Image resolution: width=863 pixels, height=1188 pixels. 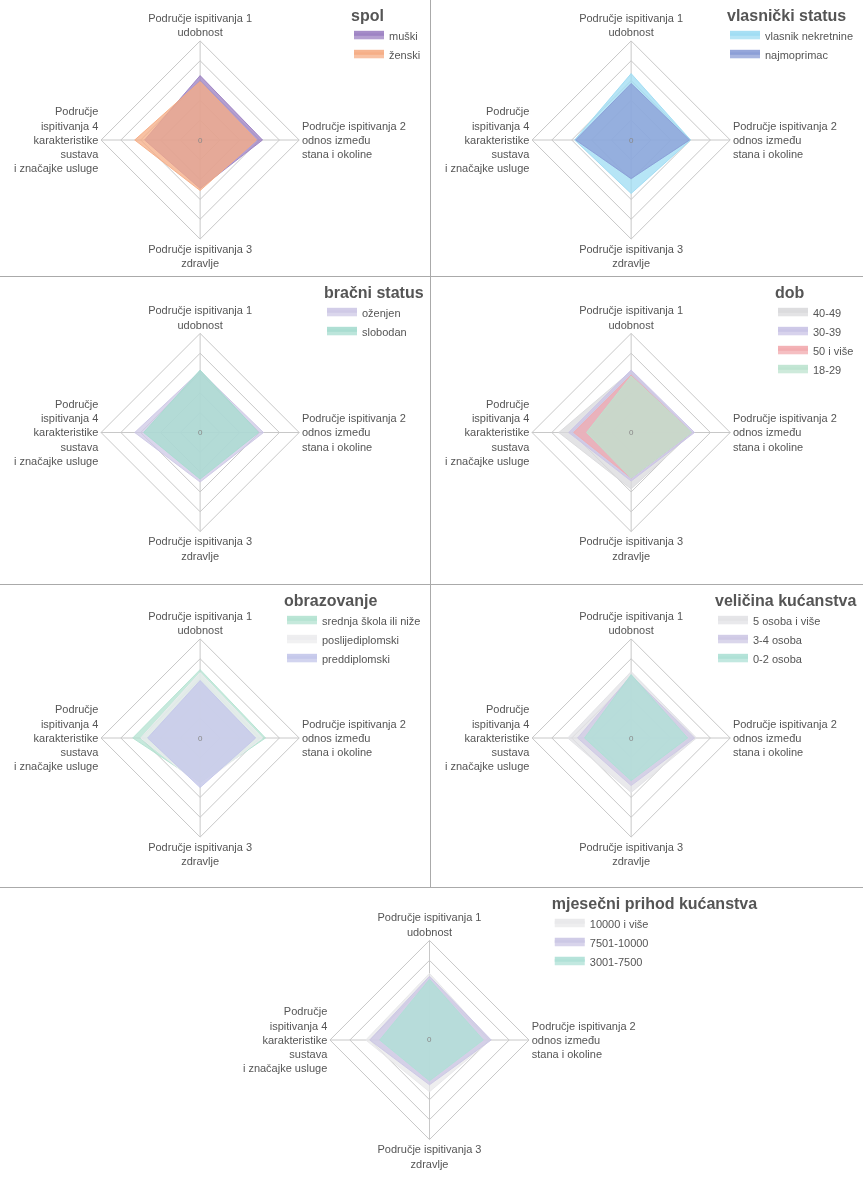 I want to click on legend-label: 7501-10000, so click(x=619, y=942).